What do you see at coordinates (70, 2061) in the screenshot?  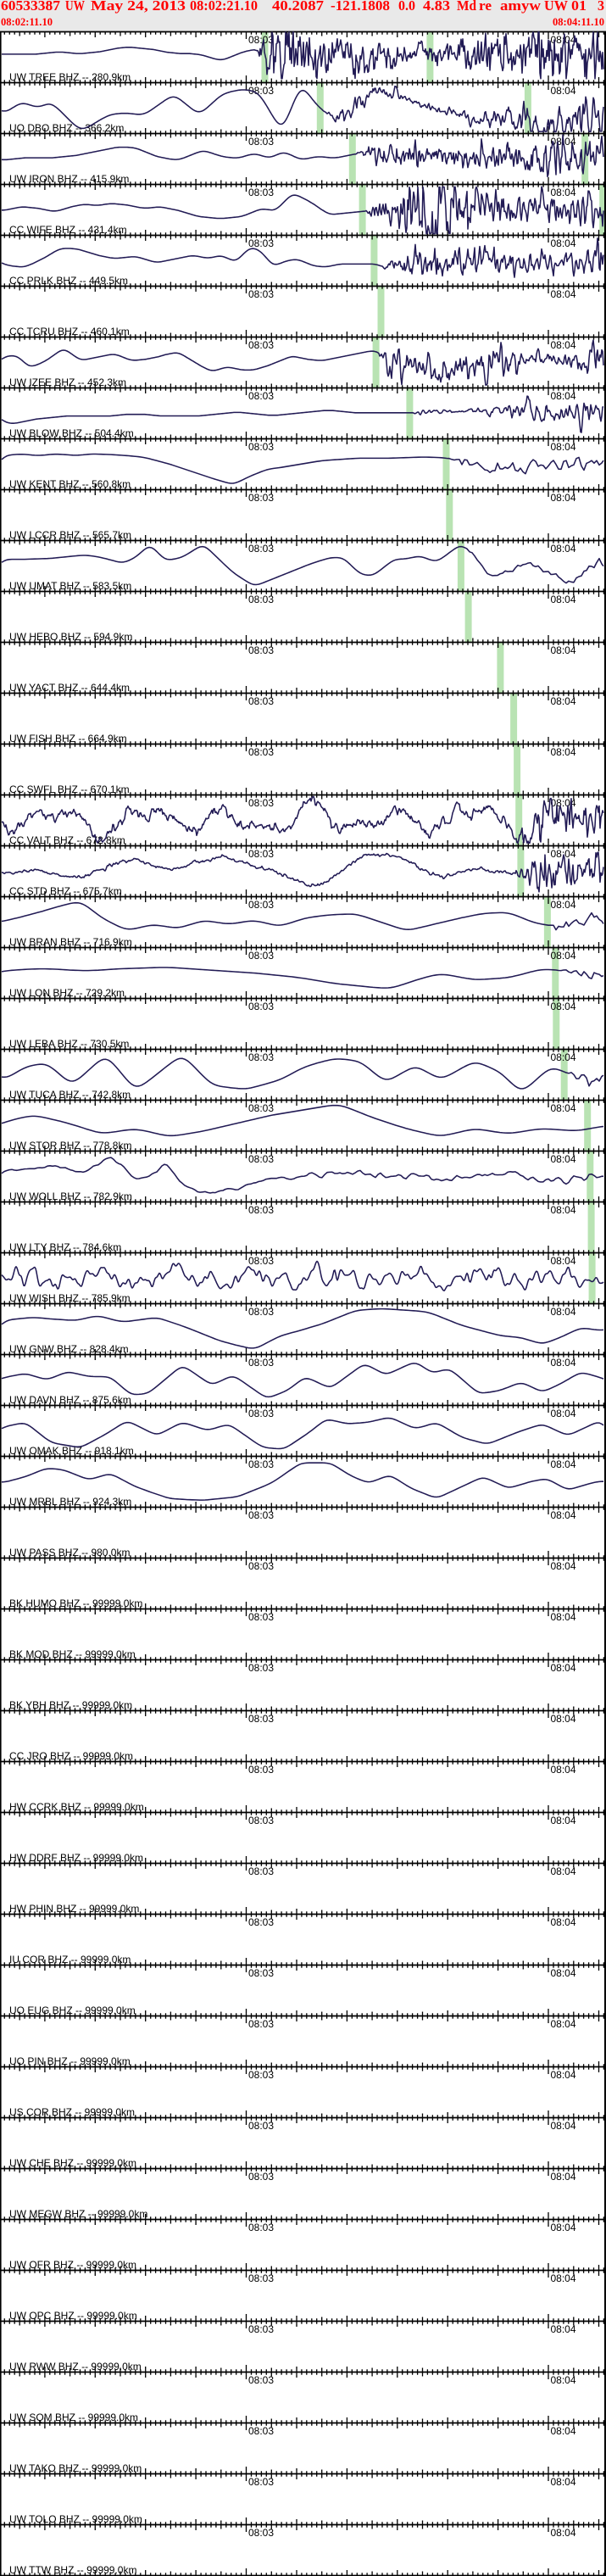 I see `svg-text: UO PIN BHZ -- 99999.0km` at bounding box center [70, 2061].